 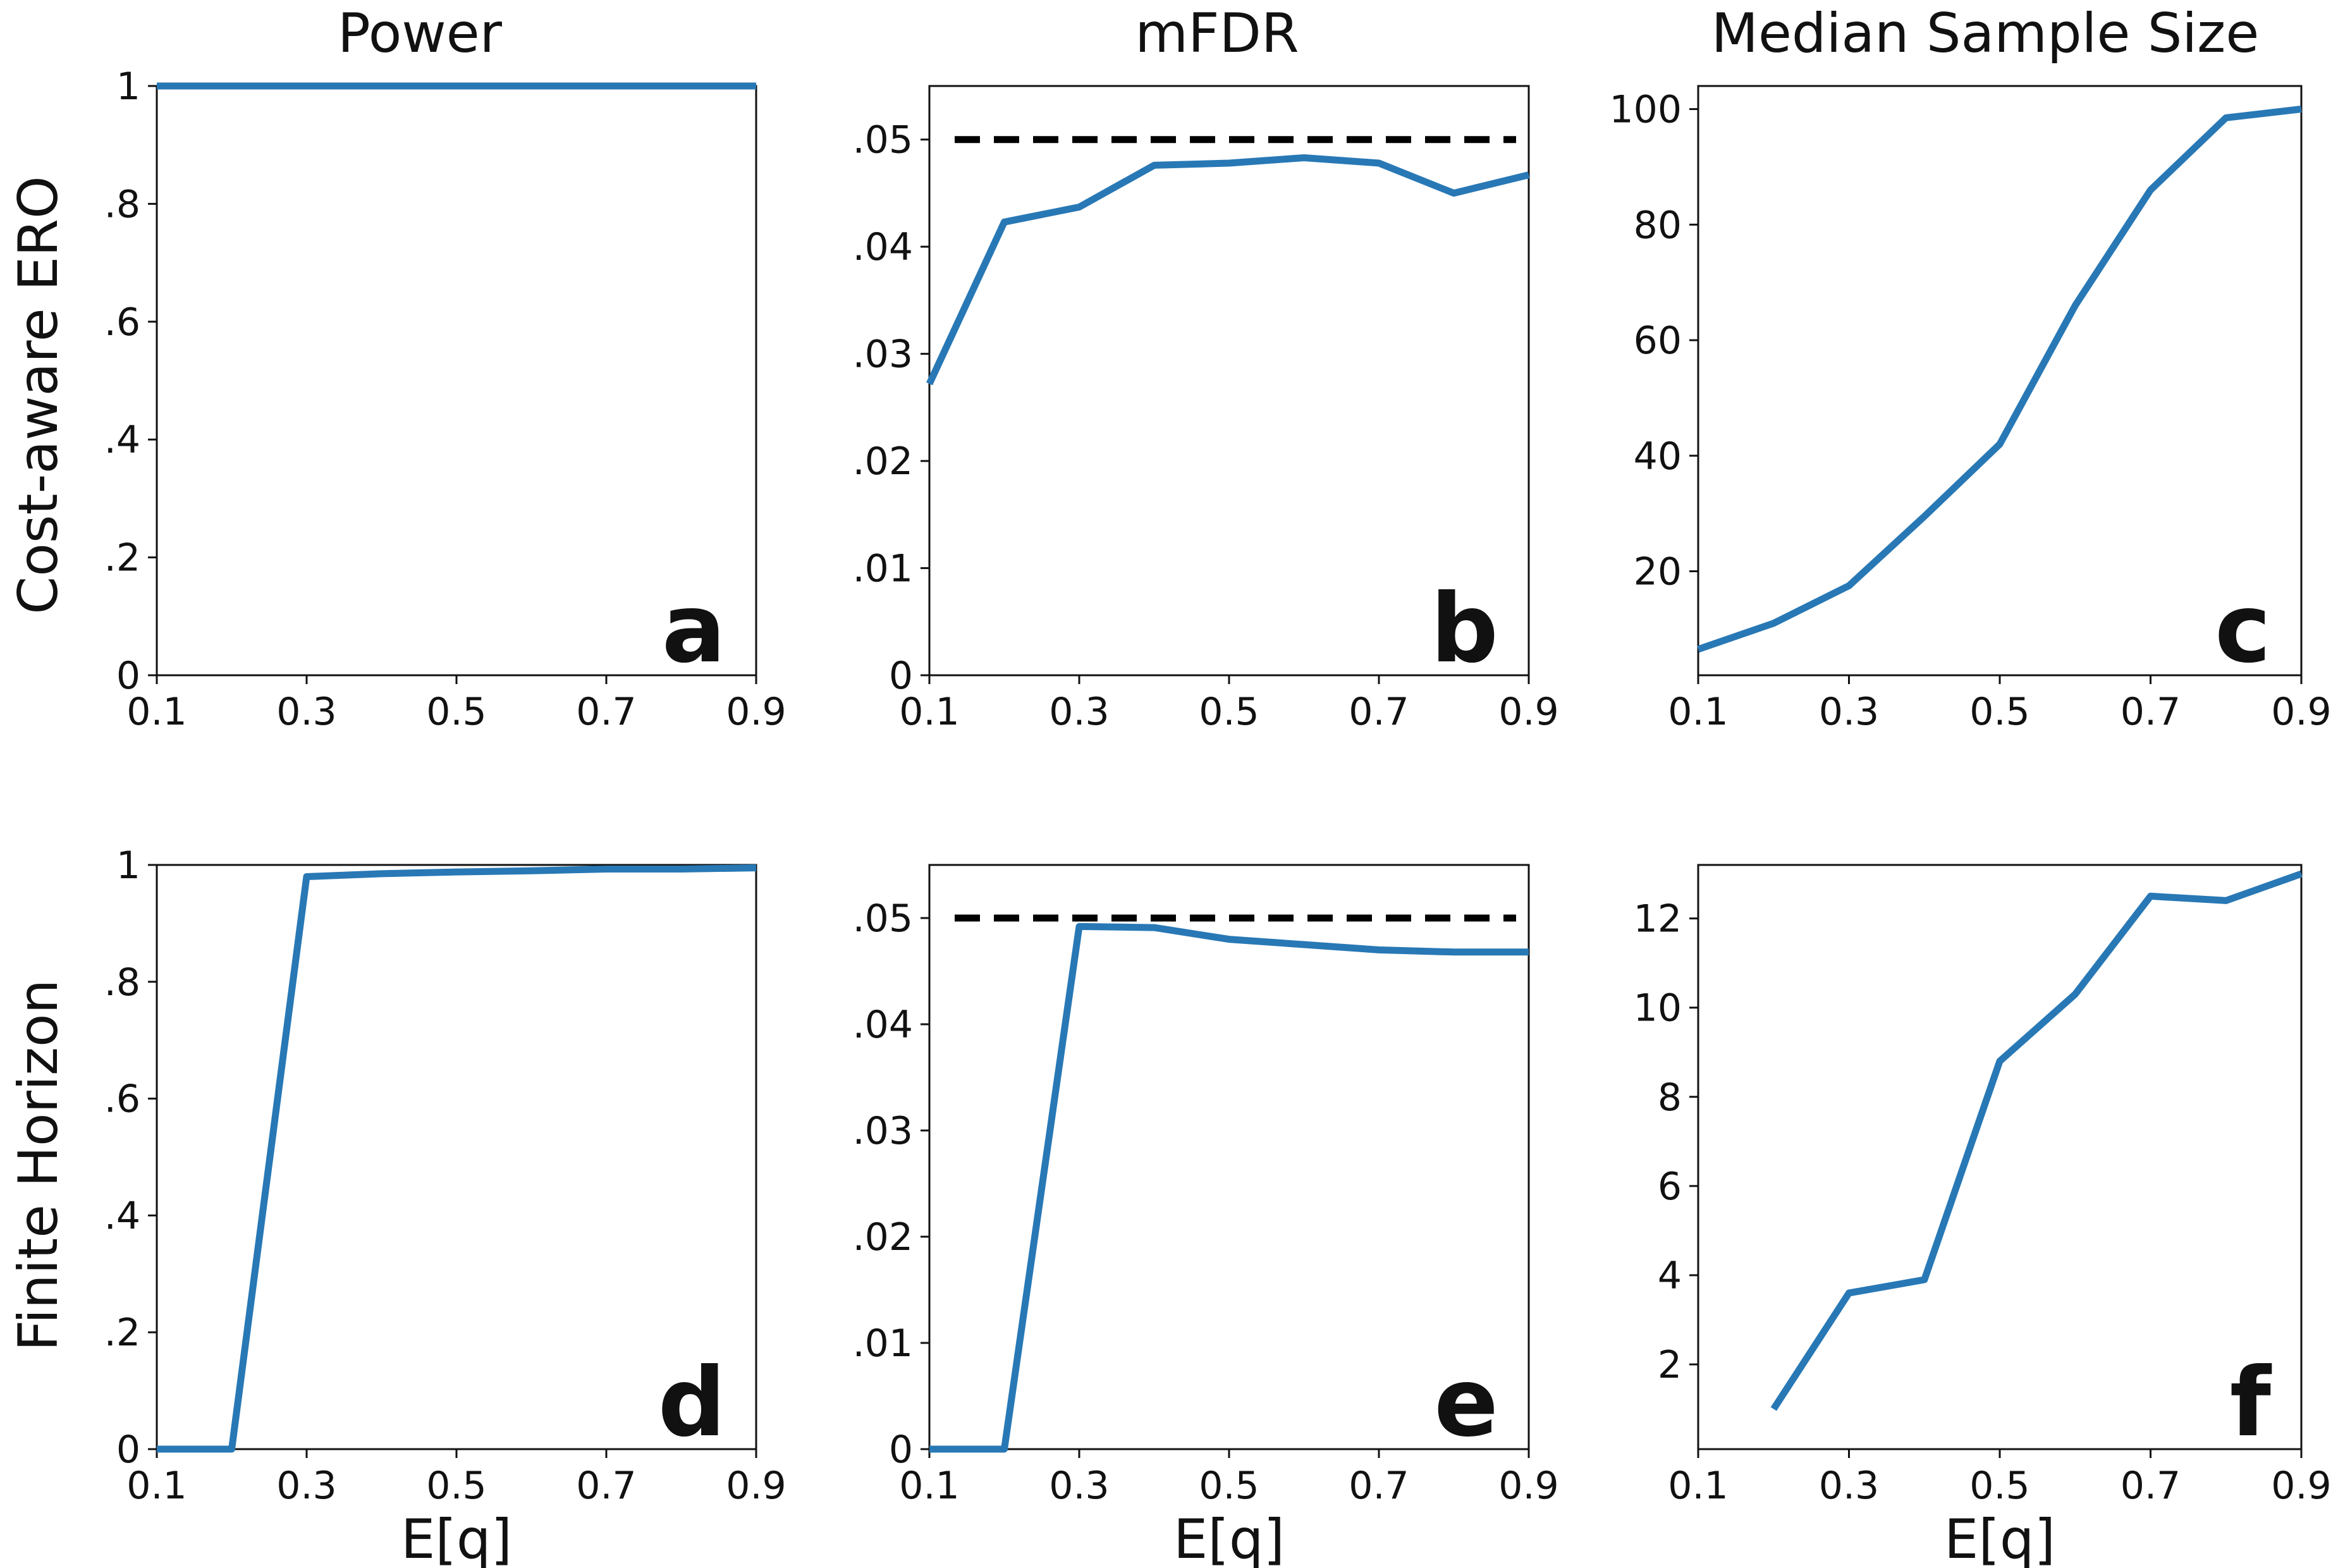 I want to click on y-tick-label: 4, so click(x=1670, y=1276).